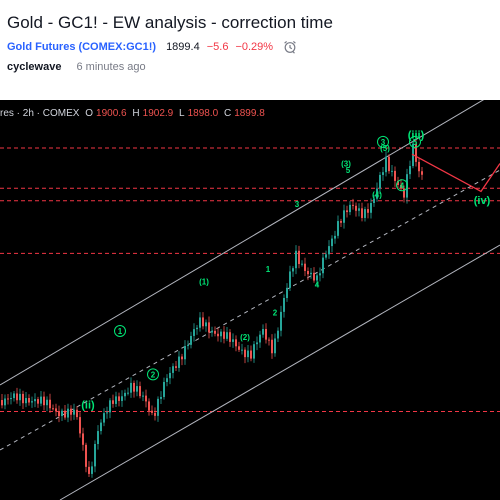  Describe the element at coordinates (183, 47) in the screenshot. I see `last-price: 1899.4` at that location.